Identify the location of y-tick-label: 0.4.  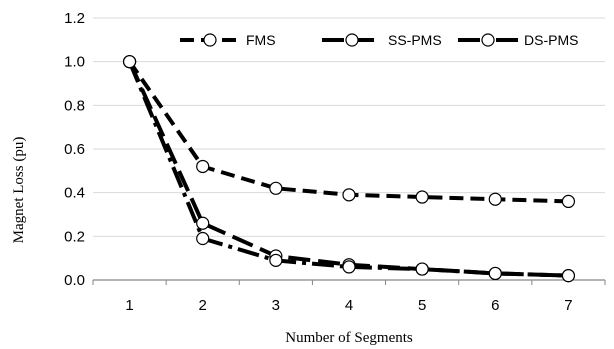
(74, 193).